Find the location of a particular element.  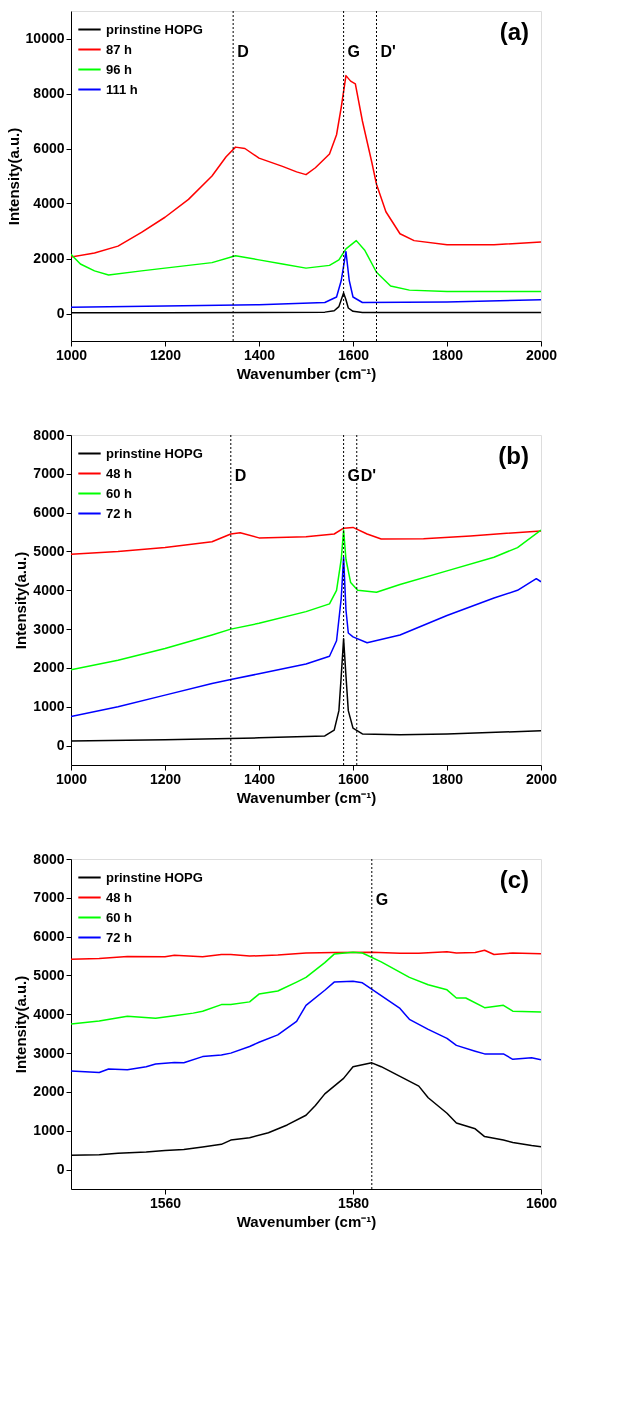

annotation: (b) is located at coordinates (513, 455).